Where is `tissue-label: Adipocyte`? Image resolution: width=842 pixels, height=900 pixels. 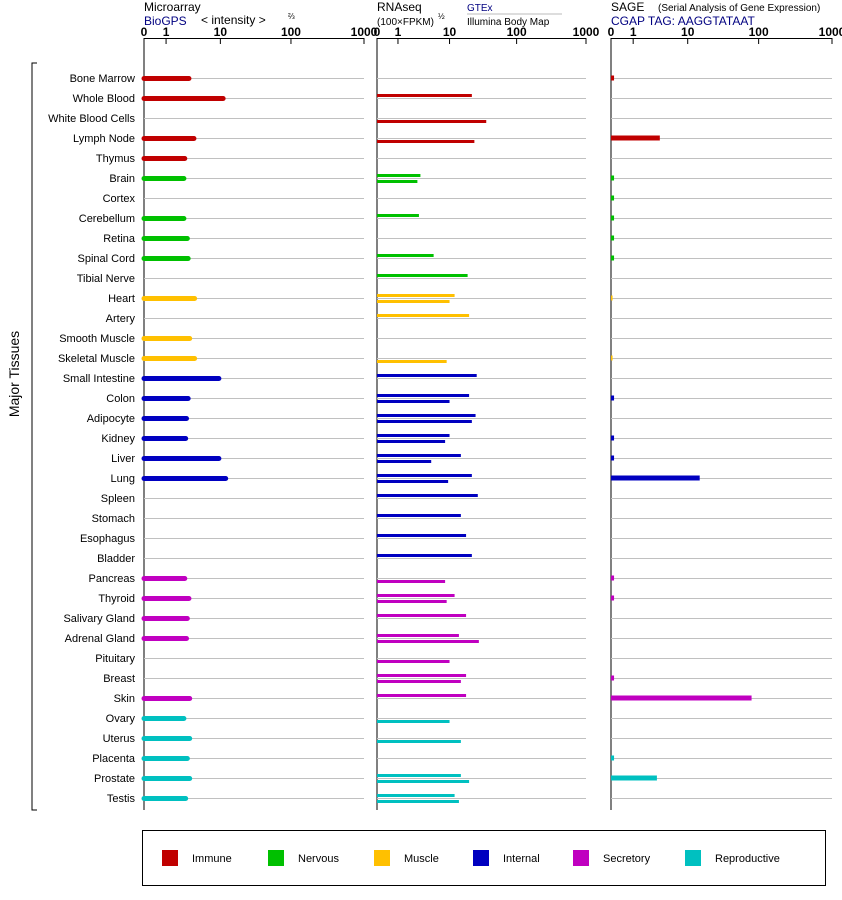 tissue-label: Adipocyte is located at coordinates (111, 419).